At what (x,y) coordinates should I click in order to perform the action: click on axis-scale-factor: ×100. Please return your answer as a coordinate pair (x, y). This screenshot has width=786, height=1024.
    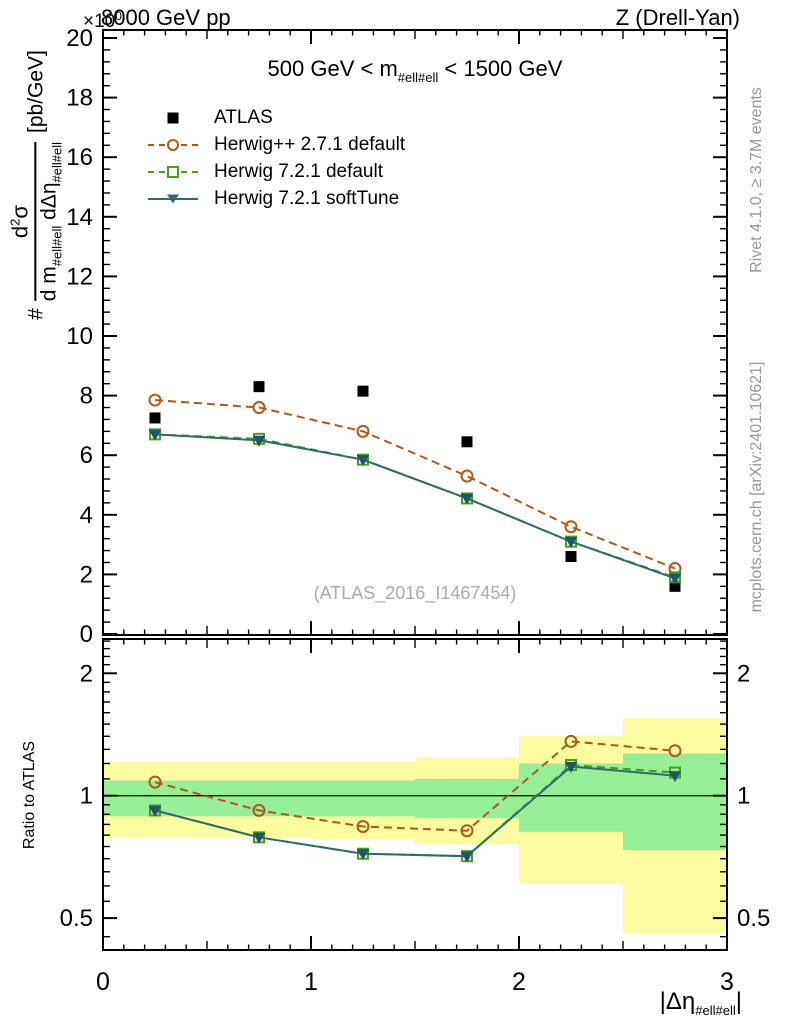
    Looking at the image, I should click on (102, 21).